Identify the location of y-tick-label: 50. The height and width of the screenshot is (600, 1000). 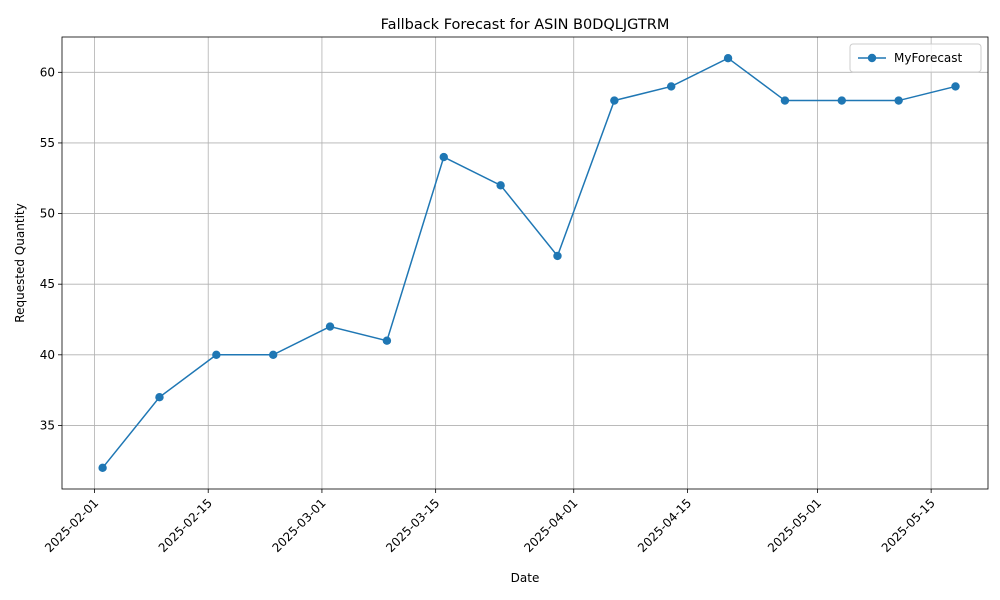
(47, 214).